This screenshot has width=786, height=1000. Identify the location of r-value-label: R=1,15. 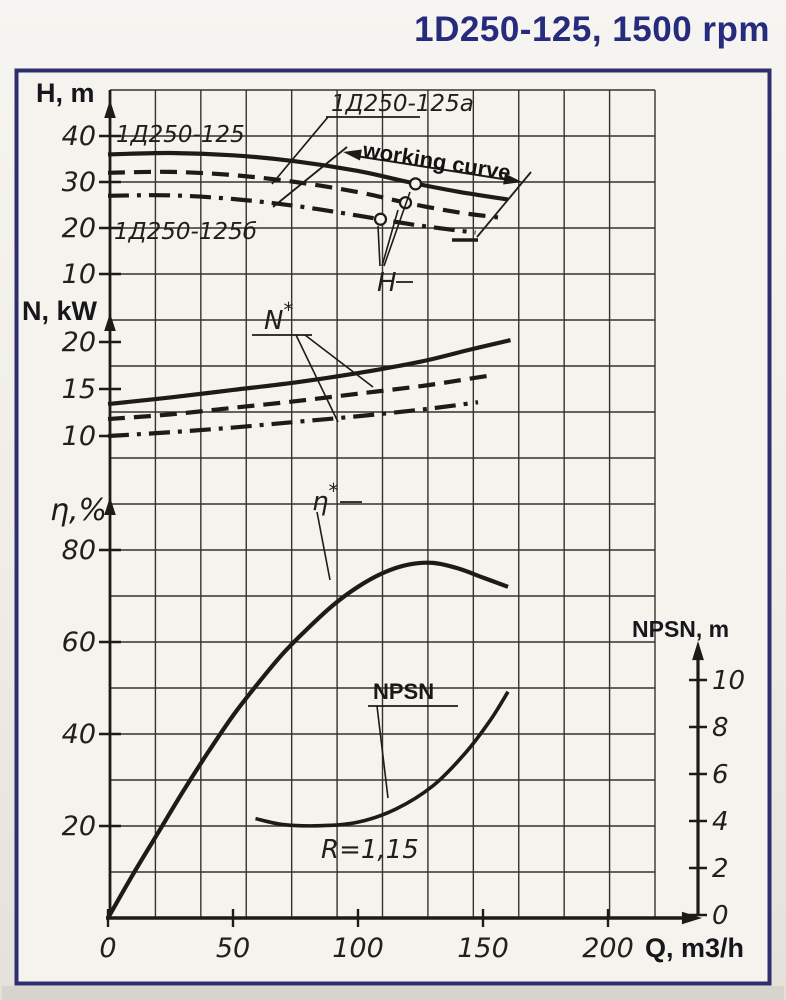
(370, 850).